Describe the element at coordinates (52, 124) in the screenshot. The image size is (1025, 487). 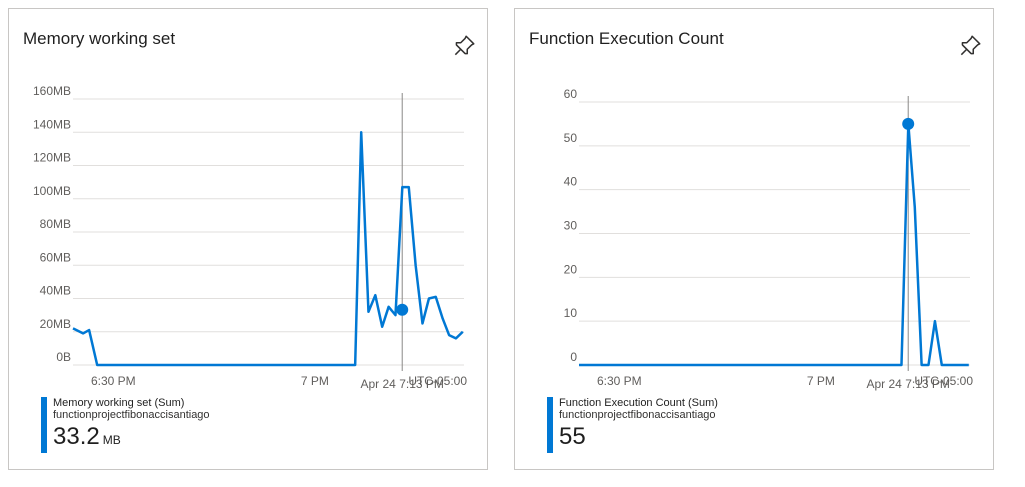
I see `y-tick-label: 140MB` at that location.